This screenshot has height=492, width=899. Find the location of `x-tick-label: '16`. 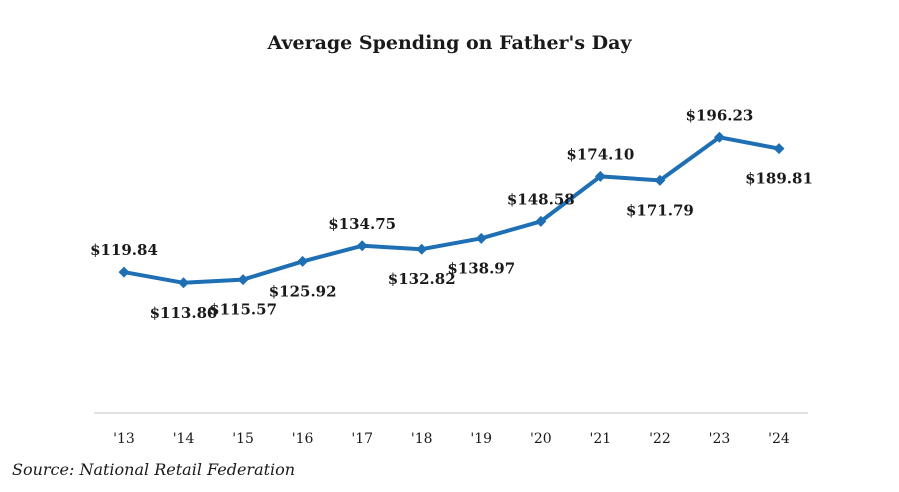

x-tick-label: '16 is located at coordinates (303, 439).